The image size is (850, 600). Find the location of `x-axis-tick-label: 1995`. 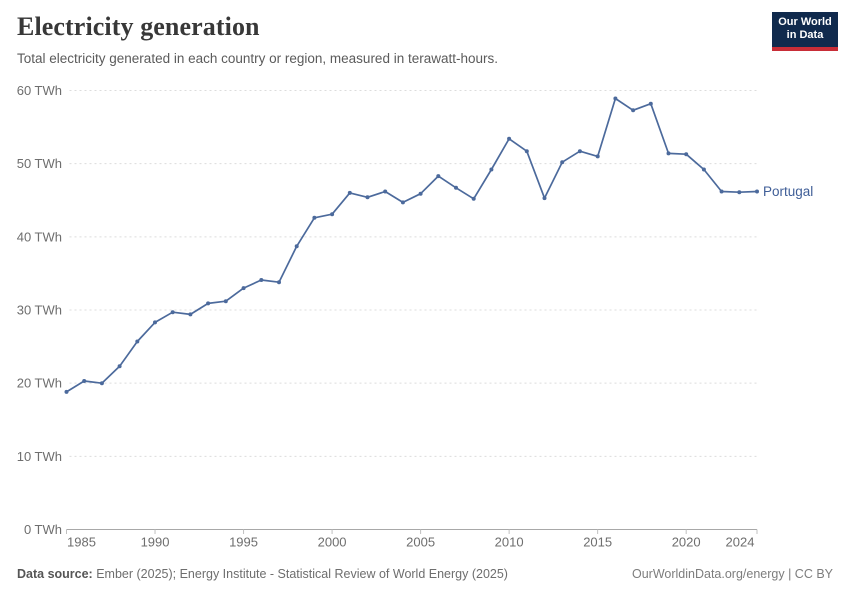

x-axis-tick-label: 1995 is located at coordinates (243, 542).